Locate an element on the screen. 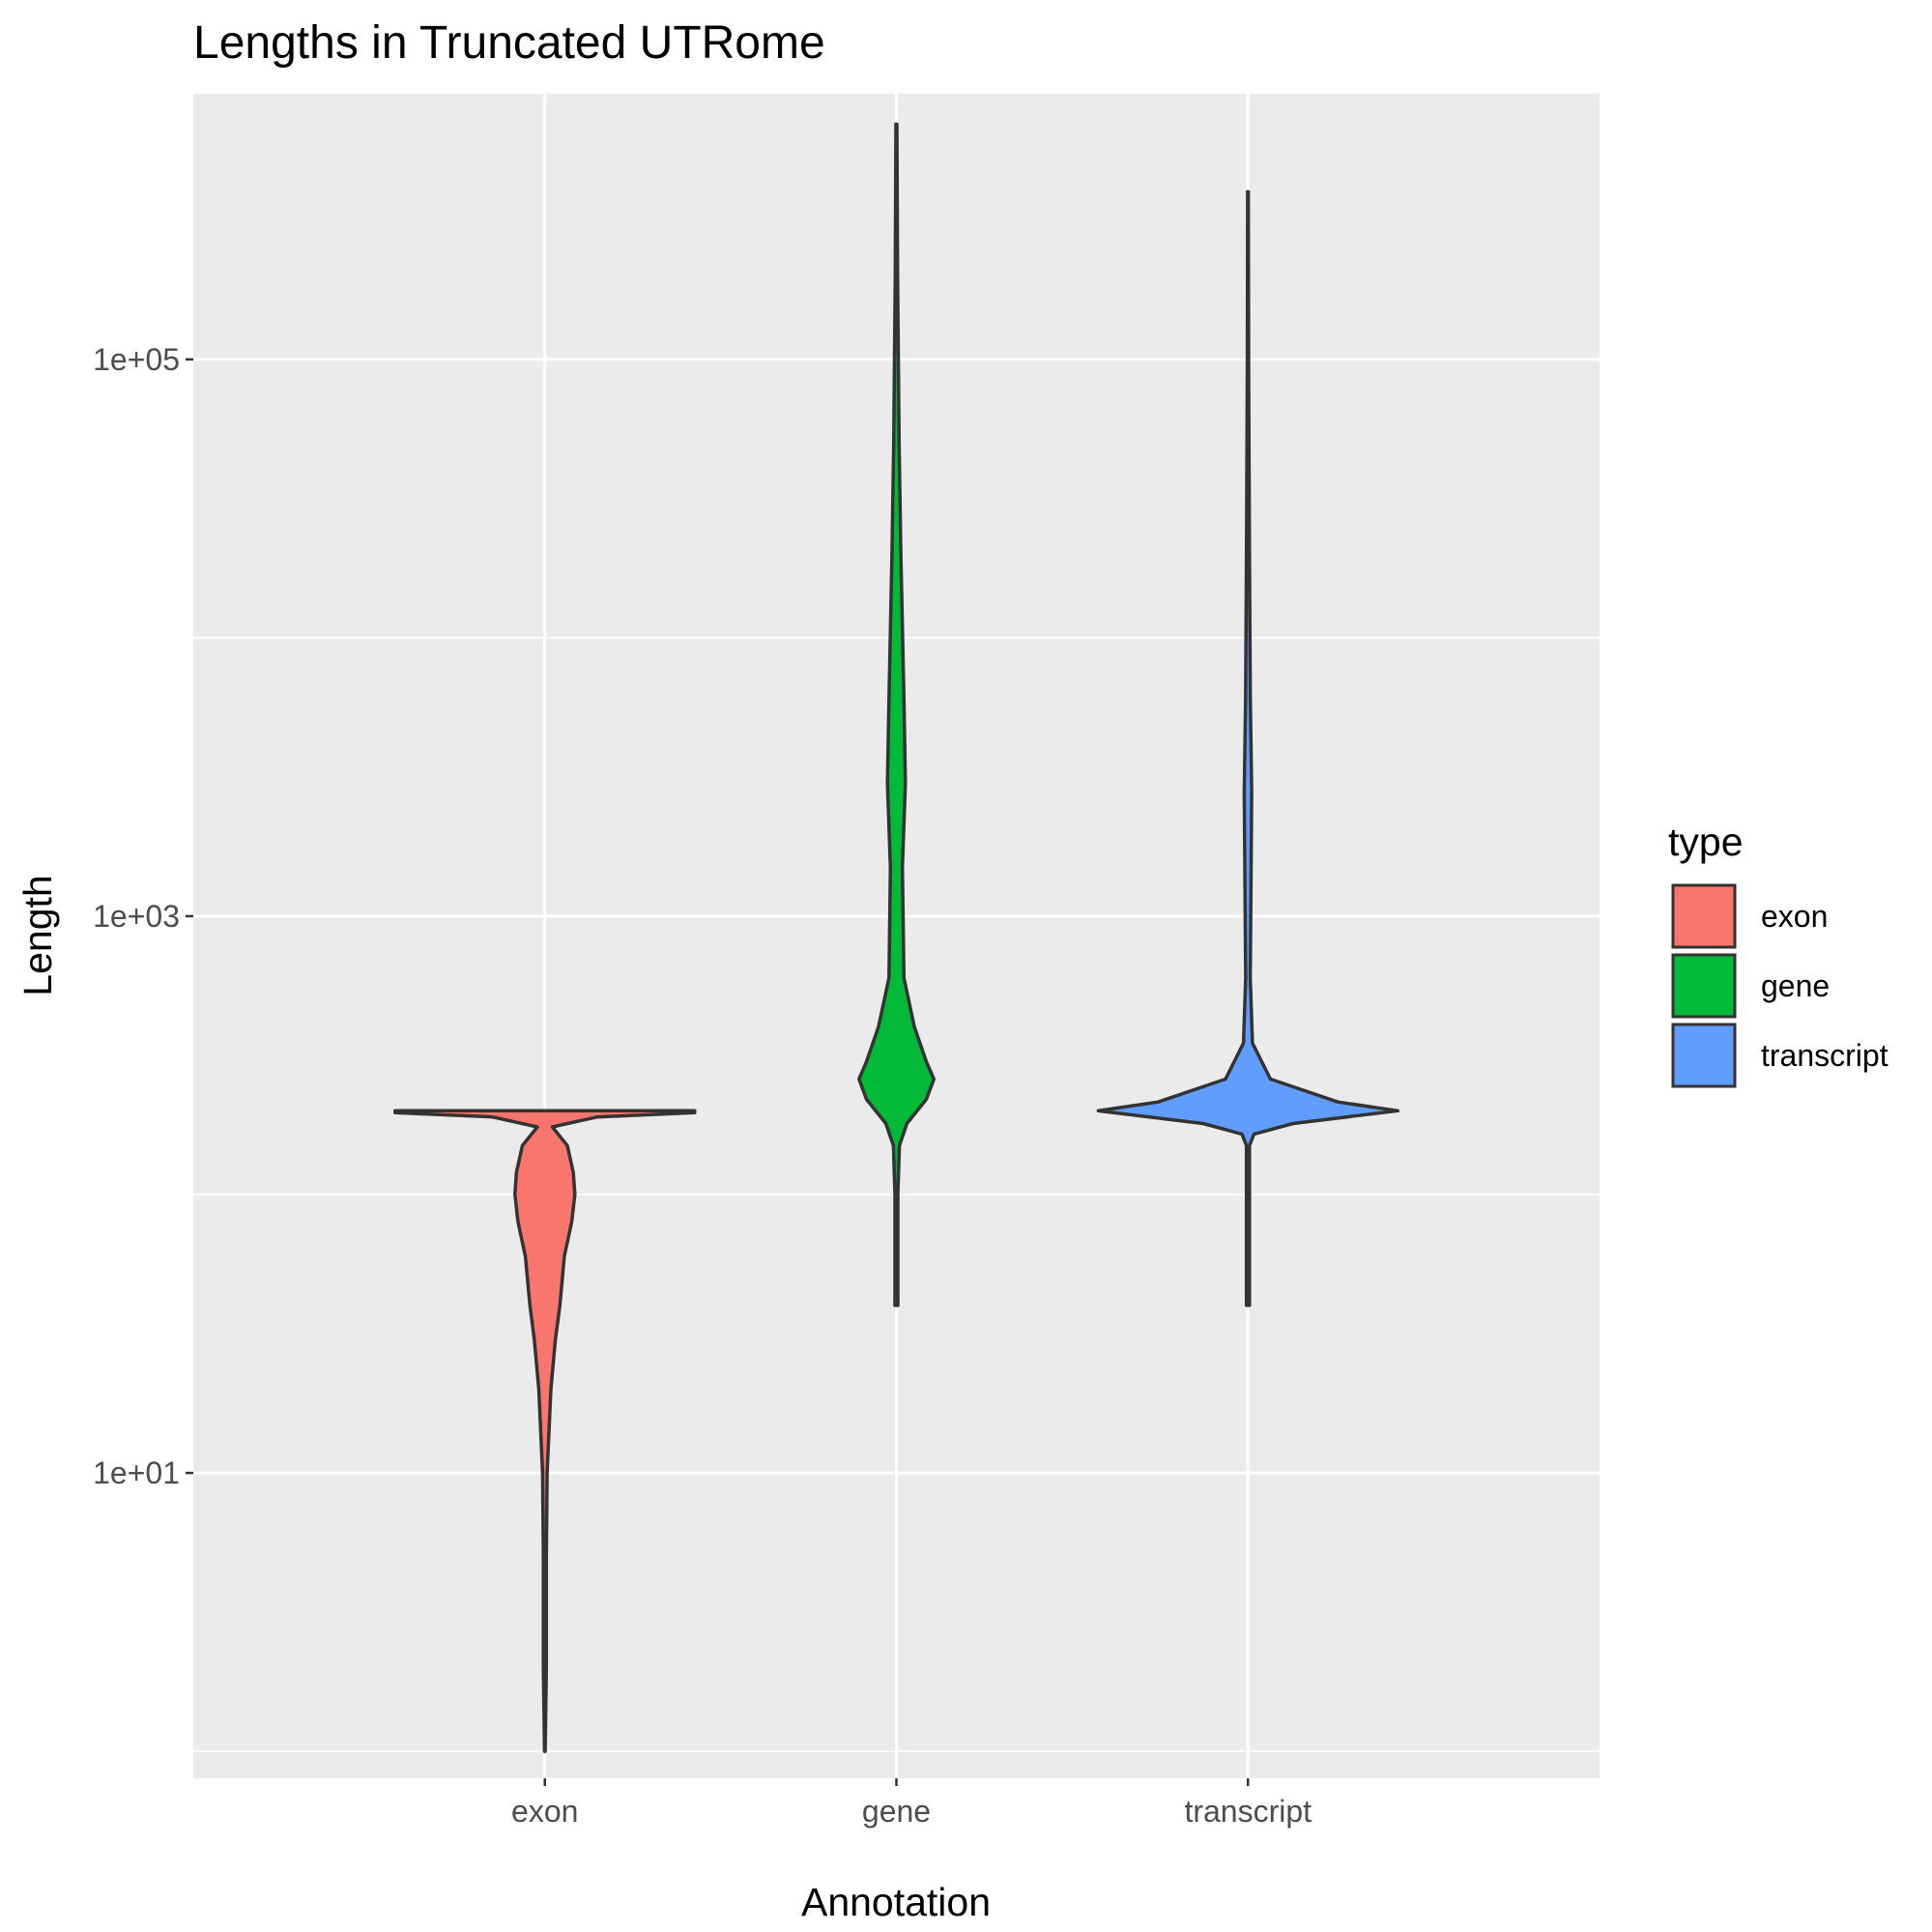 The width and height of the screenshot is (1932, 1932). violin-gene is located at coordinates (897, 715).